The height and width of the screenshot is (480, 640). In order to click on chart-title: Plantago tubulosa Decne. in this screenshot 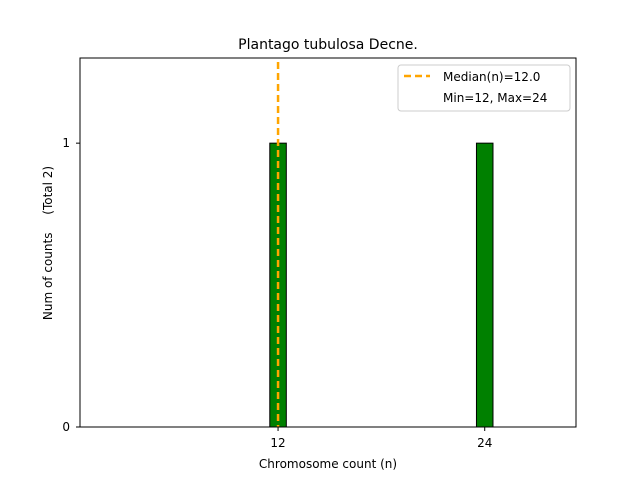, I will do `click(328, 45)`.